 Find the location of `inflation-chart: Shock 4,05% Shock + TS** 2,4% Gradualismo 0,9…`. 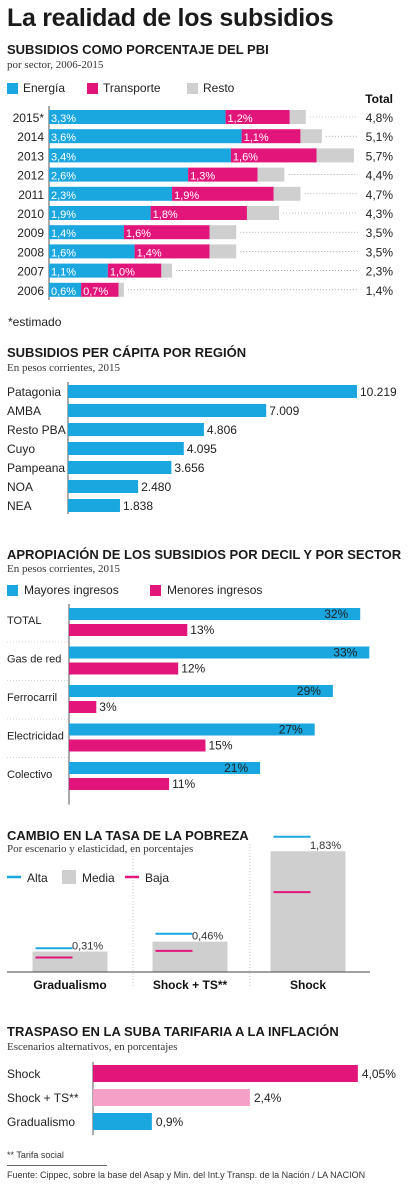

inflation-chart: Shock 4,05% Shock + TS** 2,4% Gradualismo 0,9… is located at coordinates (201, 1098).